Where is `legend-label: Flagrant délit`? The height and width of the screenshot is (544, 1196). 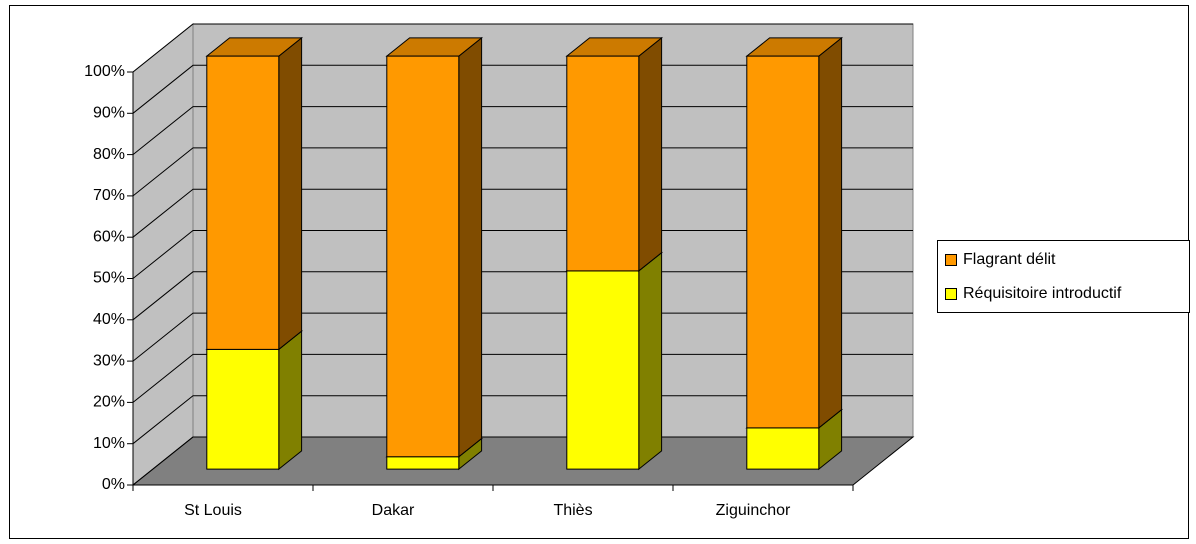
legend-label: Flagrant délit is located at coordinates (1009, 259).